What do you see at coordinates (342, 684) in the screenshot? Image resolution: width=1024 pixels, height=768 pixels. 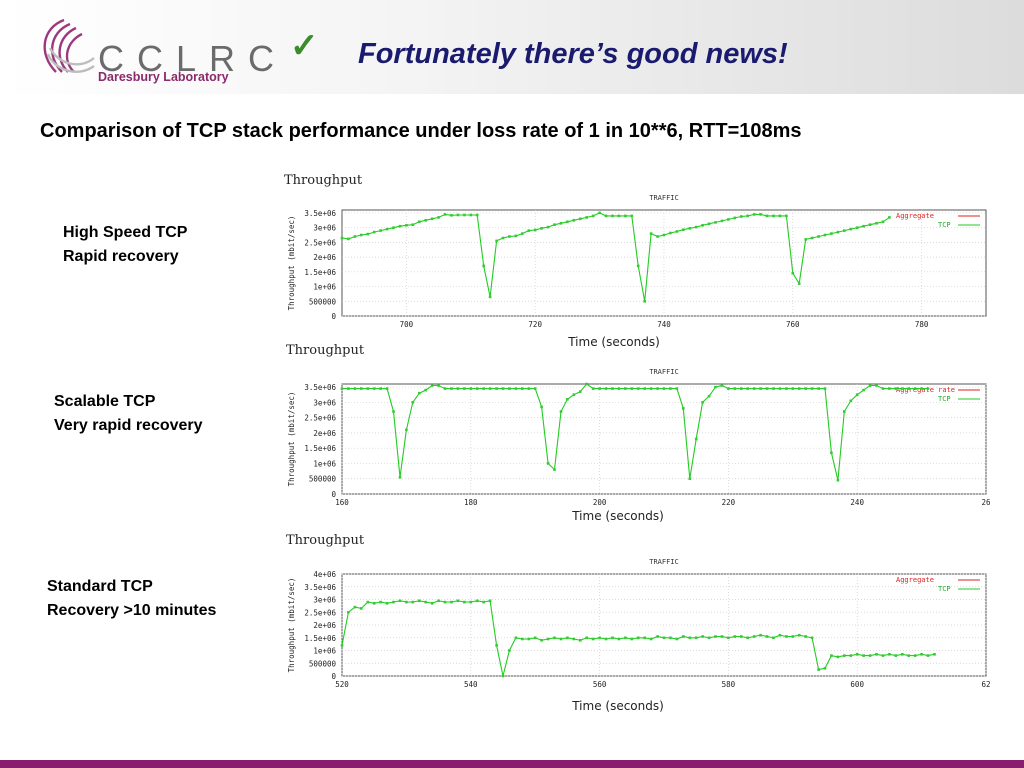 I see `x-tick-label: 520` at bounding box center [342, 684].